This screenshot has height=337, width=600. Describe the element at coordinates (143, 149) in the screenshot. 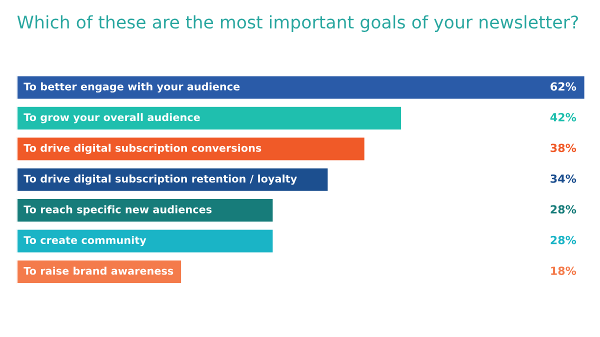

I see `y-tick-label: To drive digital subscription conversions` at that location.